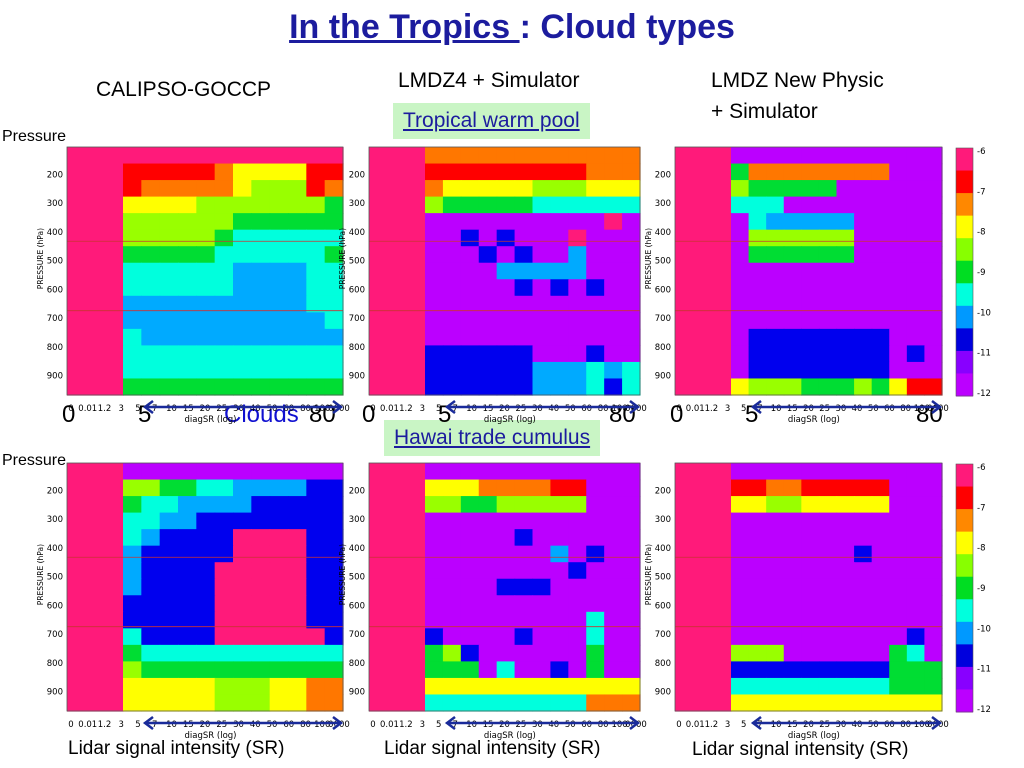 This screenshot has width=1024, height=768. I want to click on colorbar-label: -11, so click(984, 354).